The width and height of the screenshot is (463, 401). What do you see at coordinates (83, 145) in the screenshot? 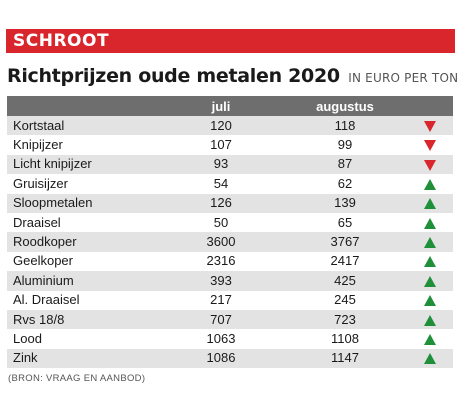
I see `metal-name: Knipijzer` at bounding box center [83, 145].